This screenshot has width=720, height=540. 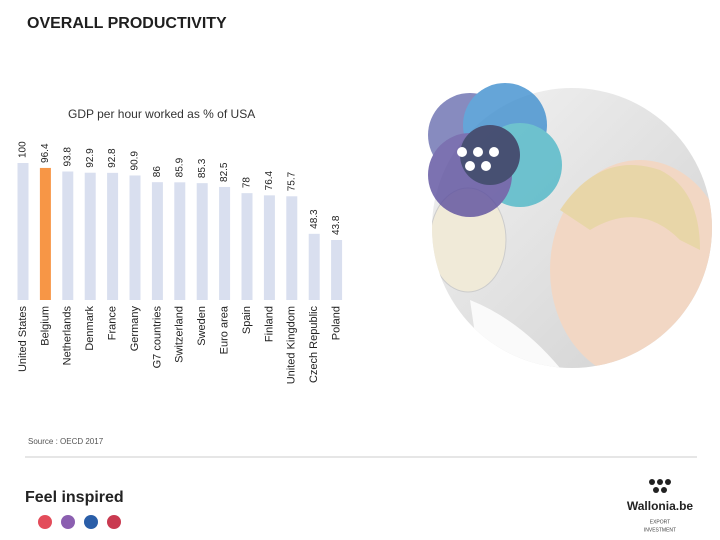 I want to click on brand-name: Wallonia.be, so click(x=660, y=506).